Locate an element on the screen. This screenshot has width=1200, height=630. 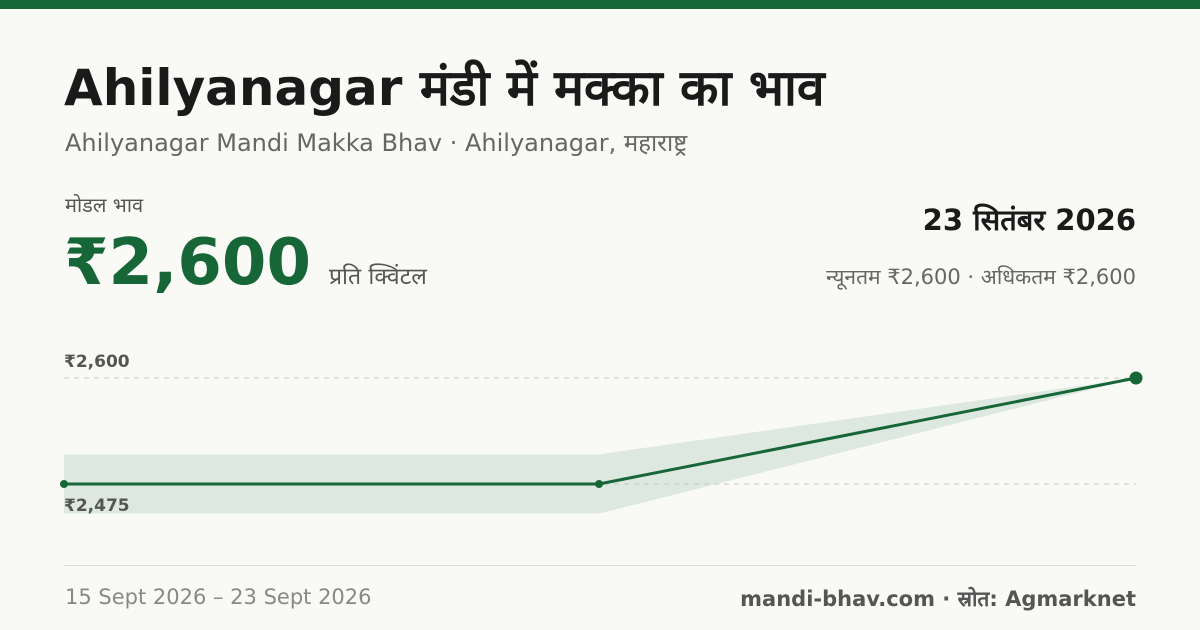
reference-line-label: ₹2,600 is located at coordinates (97, 362).